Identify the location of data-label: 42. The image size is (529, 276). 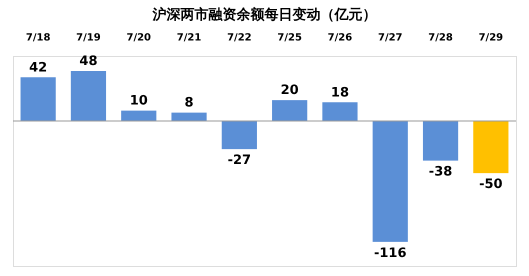
(38, 68).